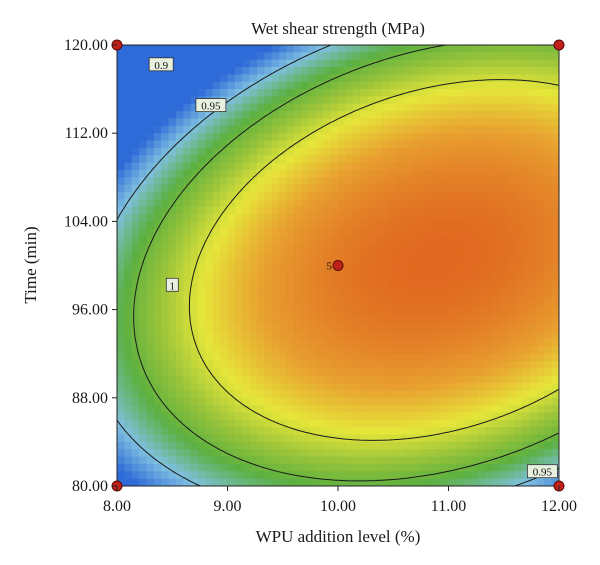 The width and height of the screenshot is (600, 565). I want to click on x-axis: 8.00 9.00 10.00 11.00 12.00, so click(340, 500).